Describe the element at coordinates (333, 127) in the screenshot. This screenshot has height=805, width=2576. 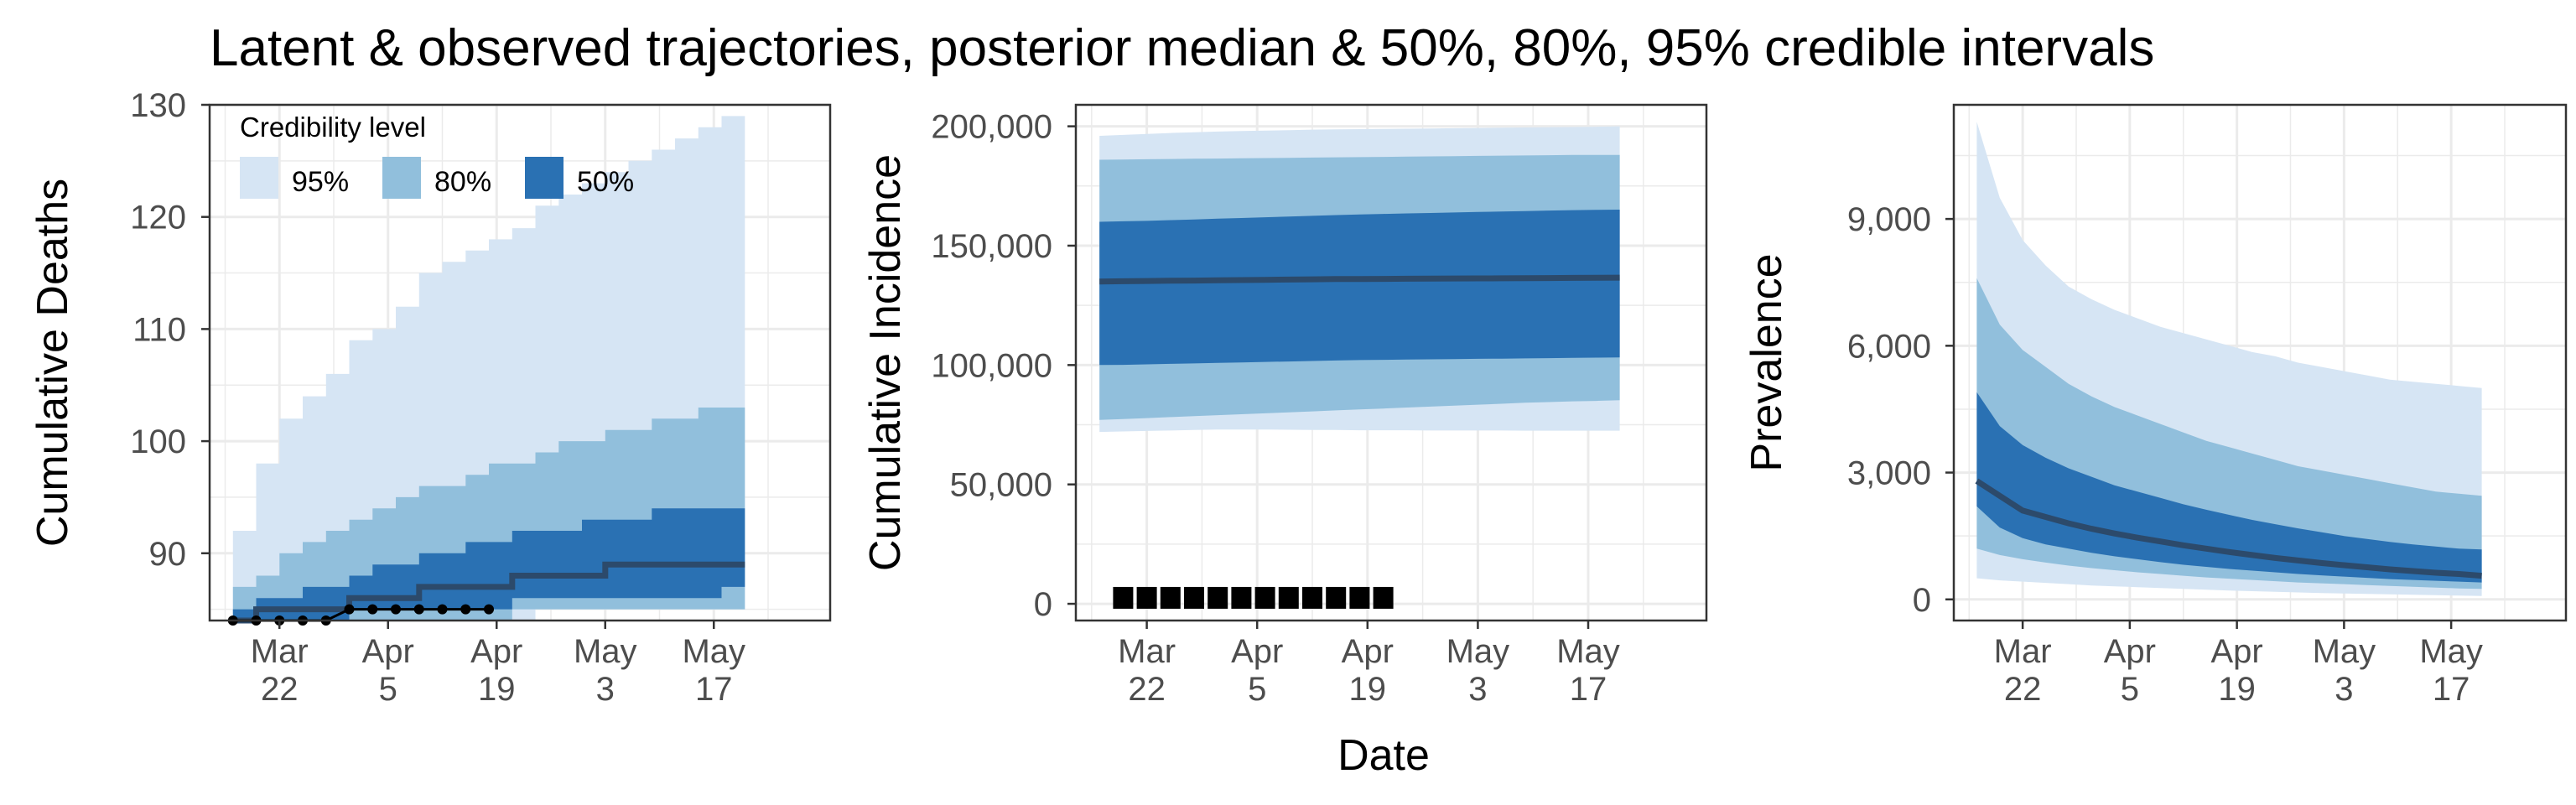
I see `legend-title: Credibility level` at that location.